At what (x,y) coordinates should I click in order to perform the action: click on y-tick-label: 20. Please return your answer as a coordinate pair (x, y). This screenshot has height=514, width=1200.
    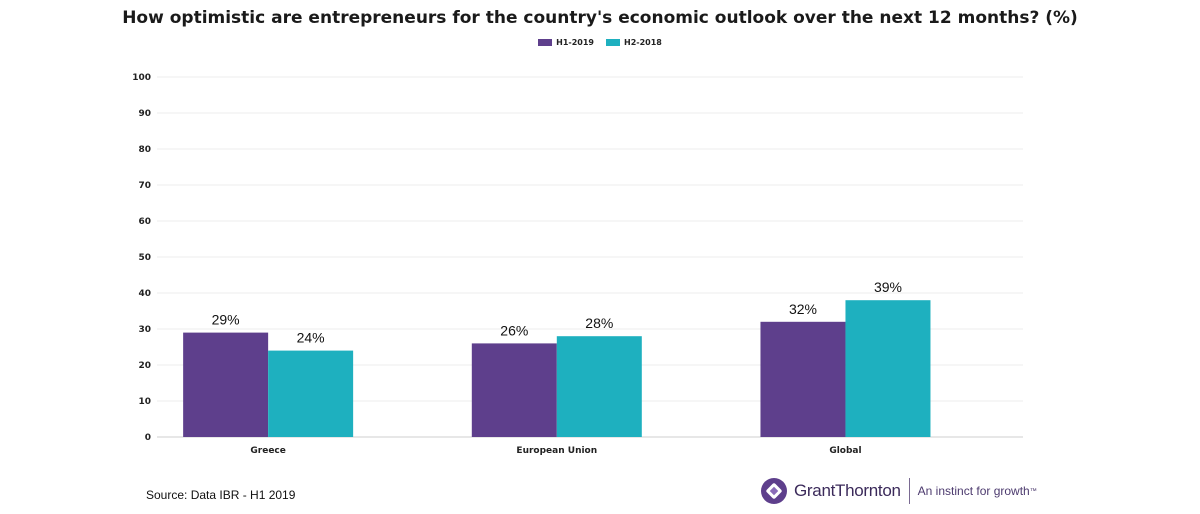
    Looking at the image, I should click on (144, 366).